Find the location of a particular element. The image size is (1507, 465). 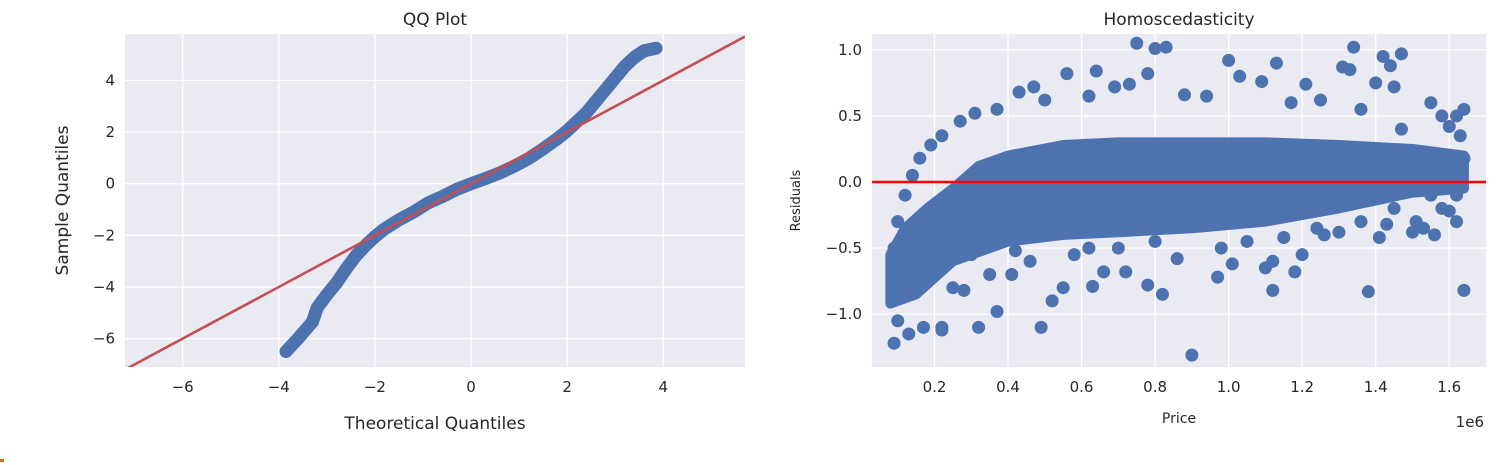

y-tick-label: −0.5 is located at coordinates (844, 248).